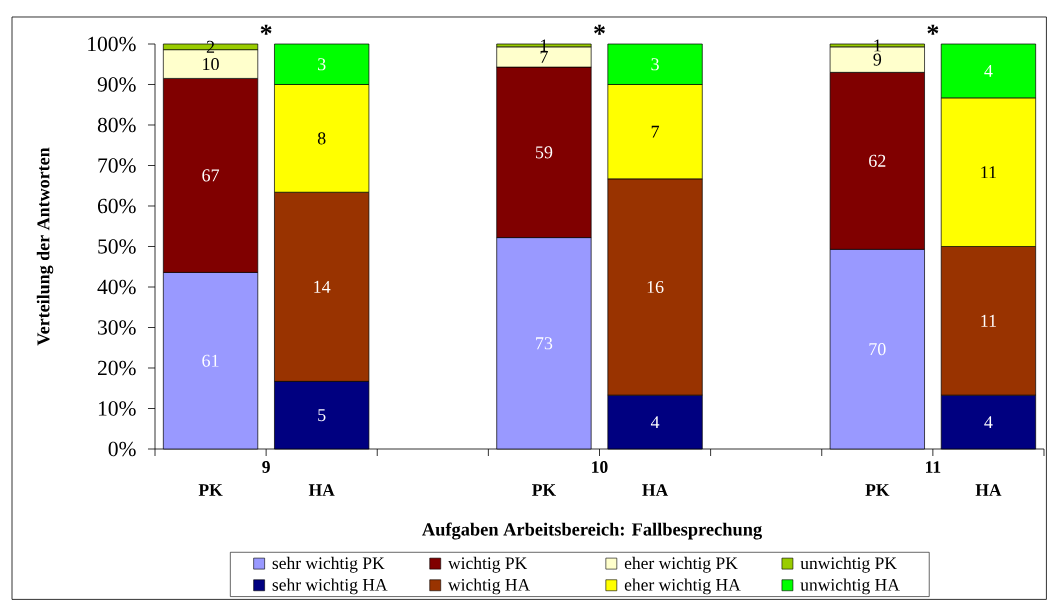  I want to click on y-tick-label: 0%, so click(122, 449).